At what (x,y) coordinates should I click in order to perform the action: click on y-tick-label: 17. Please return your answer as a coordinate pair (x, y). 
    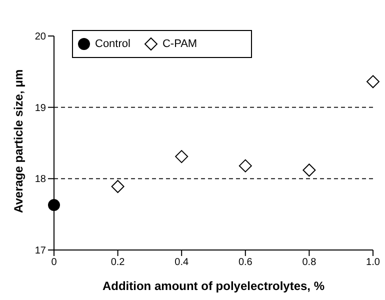
    Looking at the image, I should click on (40, 251).